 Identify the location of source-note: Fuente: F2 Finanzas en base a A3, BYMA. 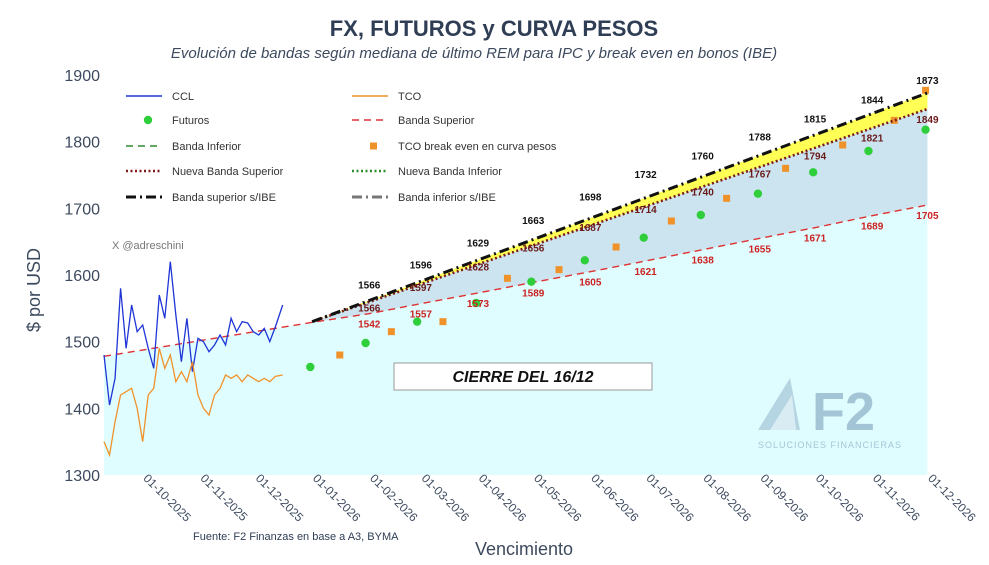
(296, 537).